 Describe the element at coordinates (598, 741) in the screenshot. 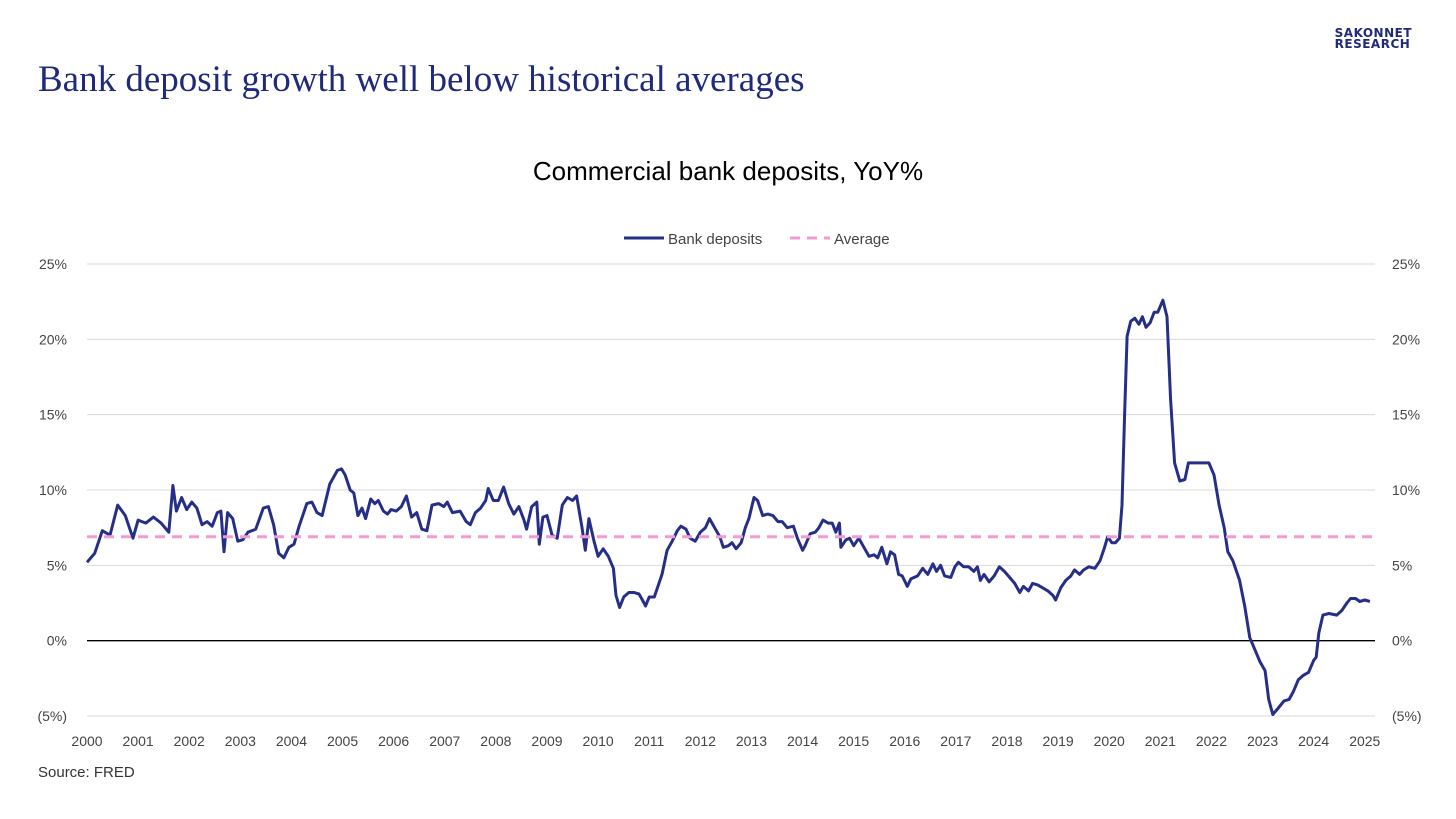

I see `x-tick-label: 2010` at that location.